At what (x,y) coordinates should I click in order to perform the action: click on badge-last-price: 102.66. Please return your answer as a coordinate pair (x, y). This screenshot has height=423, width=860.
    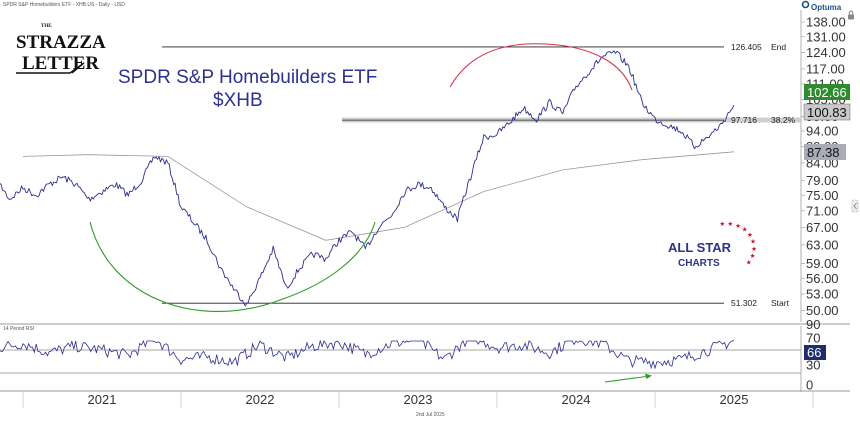
    Looking at the image, I should click on (827, 92).